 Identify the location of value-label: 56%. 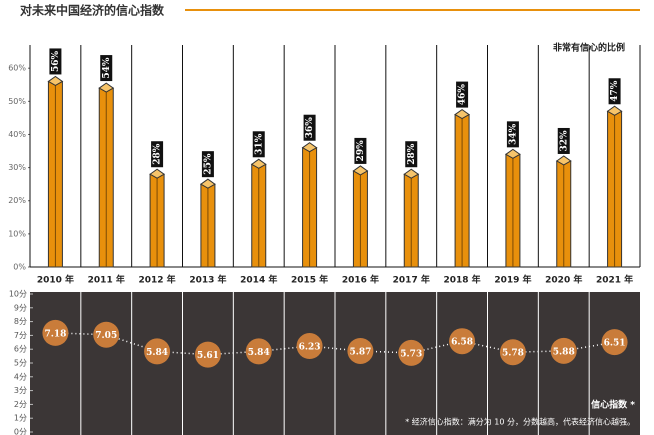
(56, 61).